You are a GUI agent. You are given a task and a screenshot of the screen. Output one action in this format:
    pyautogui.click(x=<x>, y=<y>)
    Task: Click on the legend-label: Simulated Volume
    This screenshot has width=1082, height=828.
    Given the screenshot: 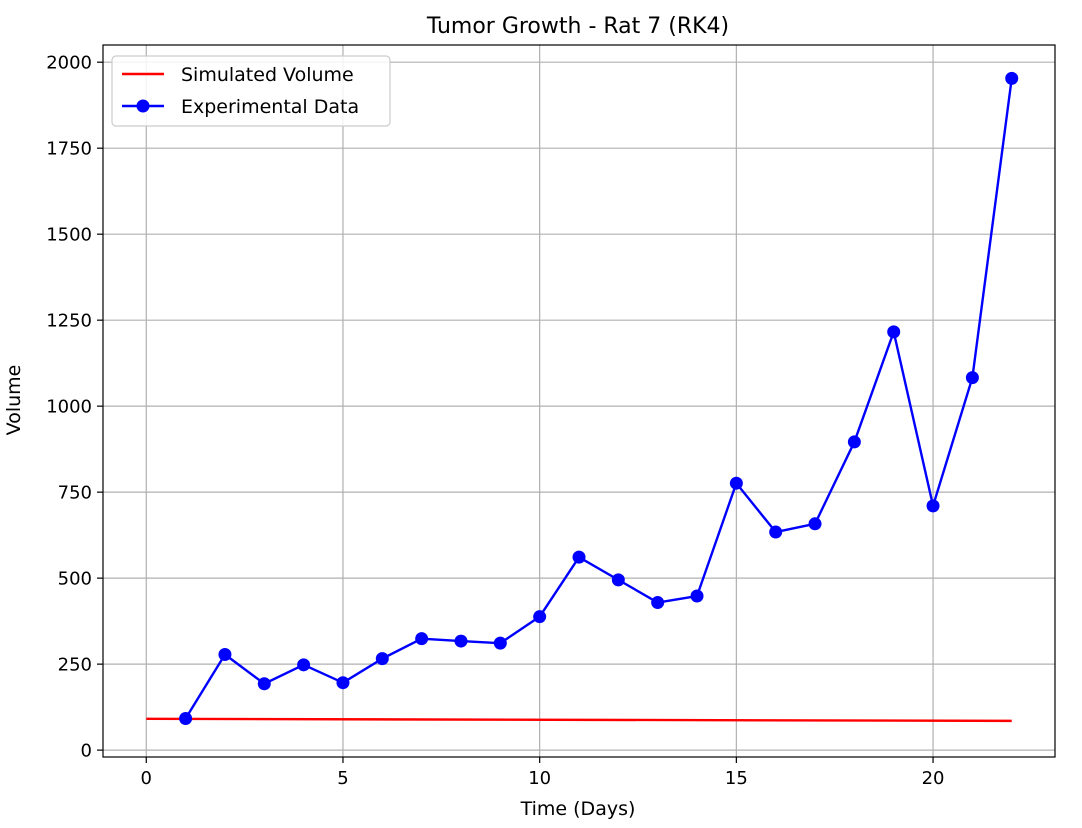 What is the action you would take?
    pyautogui.click(x=267, y=75)
    